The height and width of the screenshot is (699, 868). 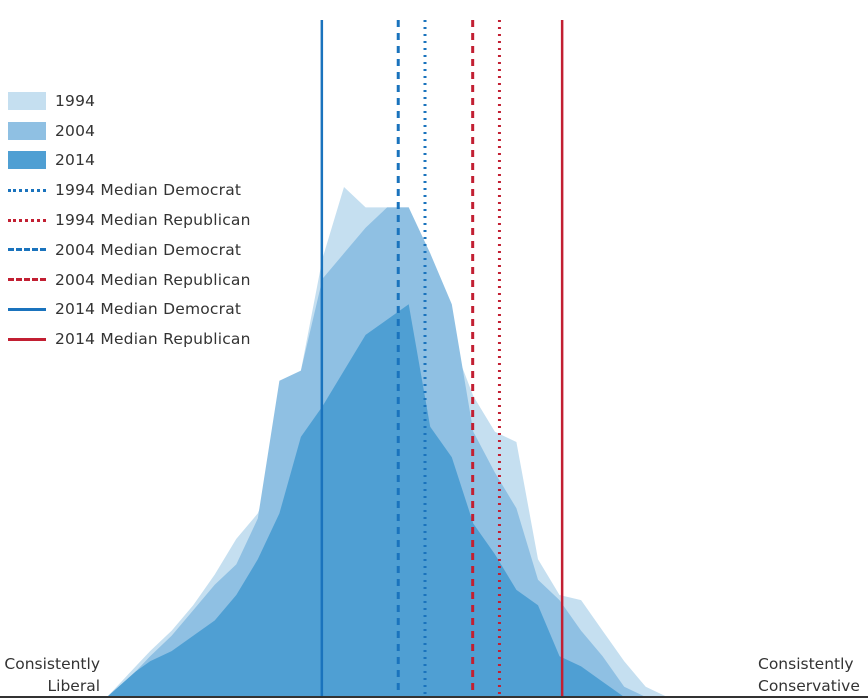 I want to click on legend-item-2014: 2014, so click(x=129, y=161).